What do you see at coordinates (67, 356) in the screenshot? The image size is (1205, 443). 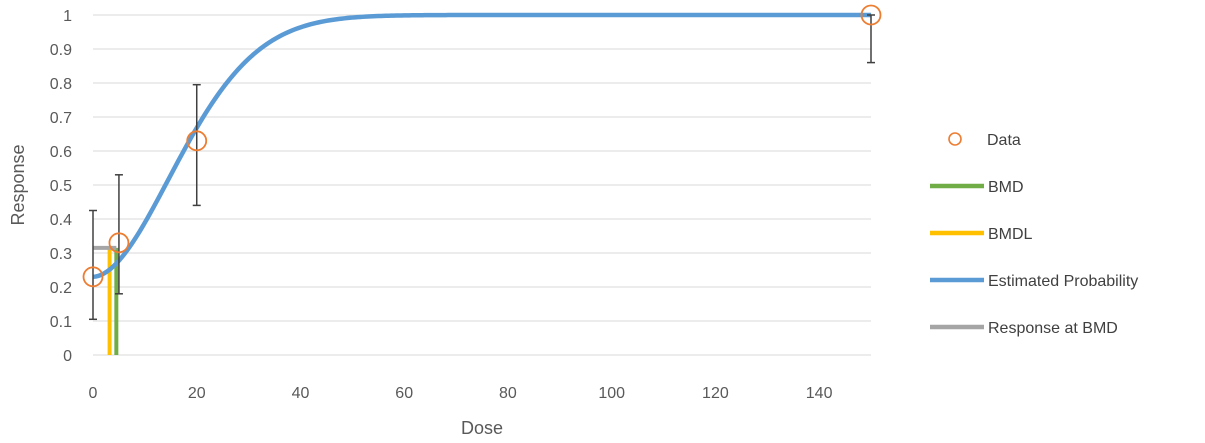 I see `y-tick-label: 0` at bounding box center [67, 356].